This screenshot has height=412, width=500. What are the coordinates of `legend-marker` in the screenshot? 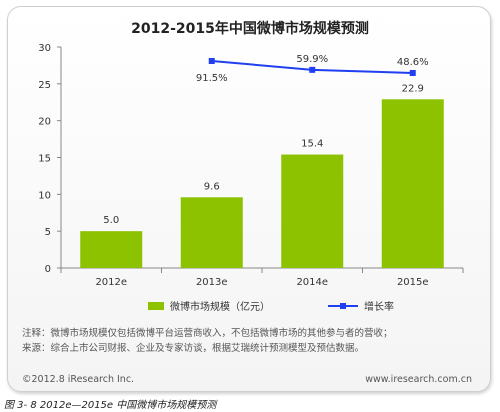 It's located at (343, 306).